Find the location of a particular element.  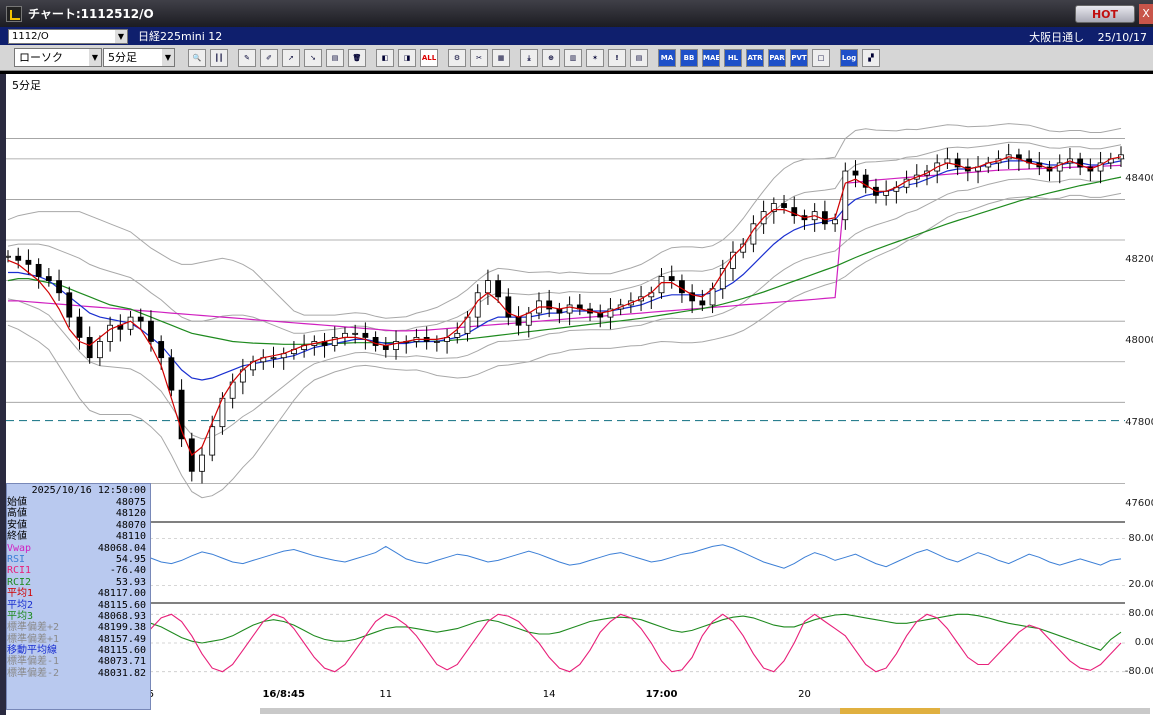

toolbar-button-28: Log is located at coordinates (849, 58).